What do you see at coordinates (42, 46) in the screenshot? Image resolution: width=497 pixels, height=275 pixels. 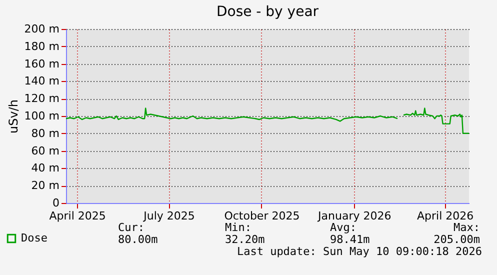 I see `y-tick-label: 180 m` at bounding box center [42, 46].